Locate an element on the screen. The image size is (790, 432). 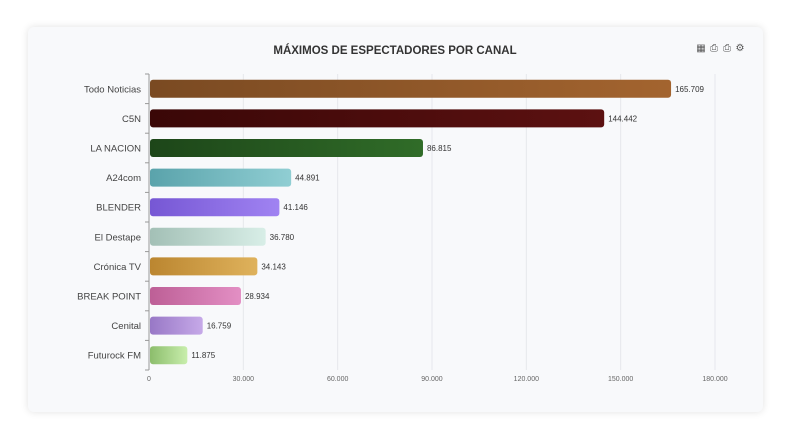
category-label: Todo Noticias is located at coordinates (112, 89).